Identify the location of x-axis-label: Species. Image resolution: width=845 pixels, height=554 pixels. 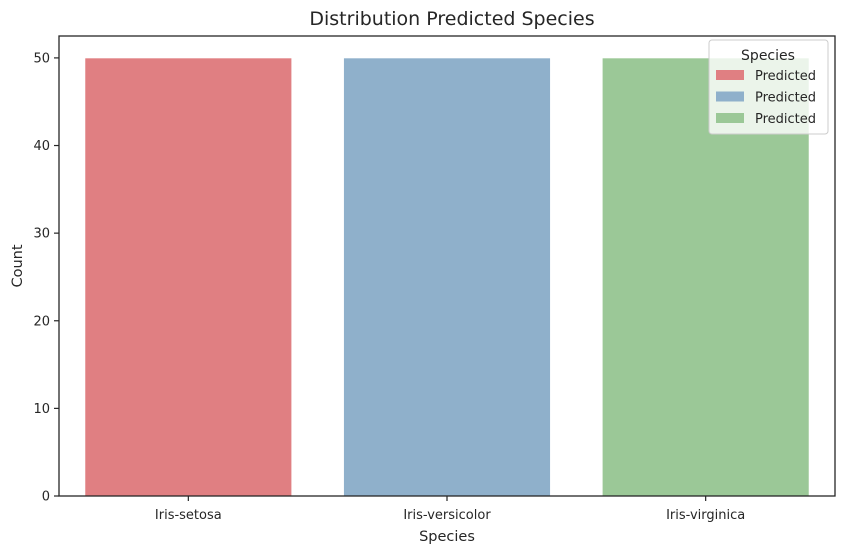
(447, 537).